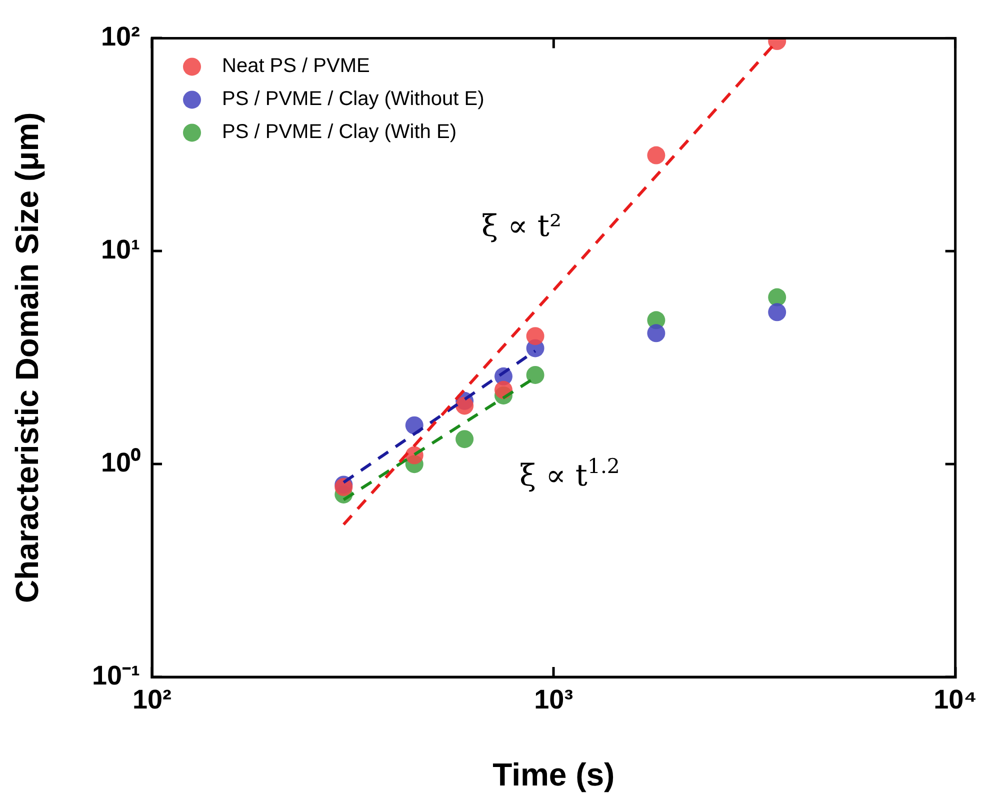 This screenshot has height=802, width=995. What do you see at coordinates (27, 358) in the screenshot?
I see `y-axis-title: Characteristic Domain Size (μm)` at bounding box center [27, 358].